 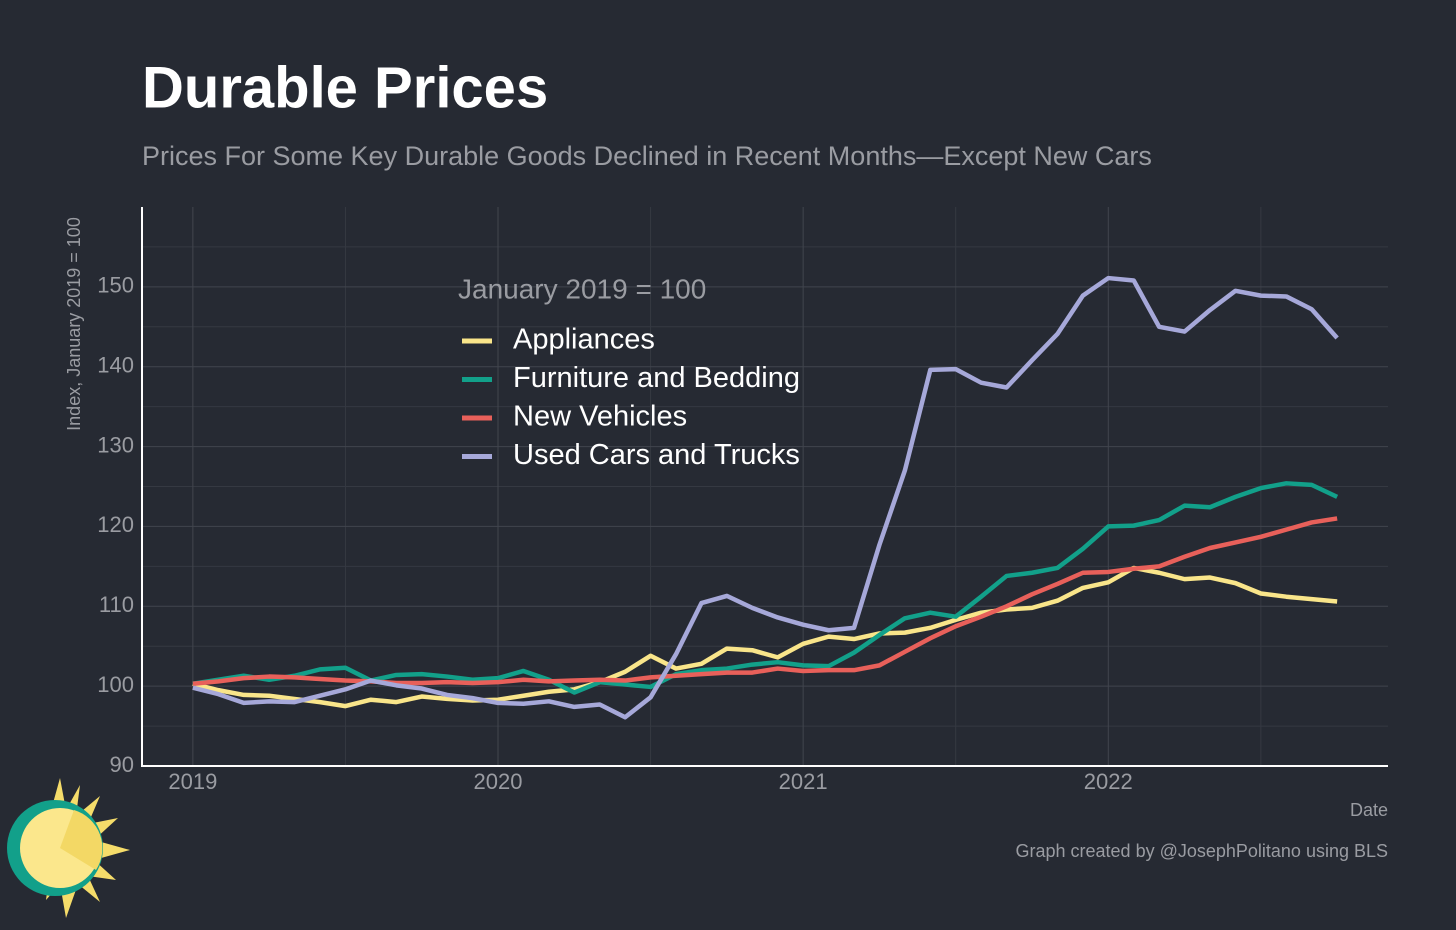 What do you see at coordinates (345, 87) in the screenshot?
I see `chart-title: Durable Prices` at bounding box center [345, 87].